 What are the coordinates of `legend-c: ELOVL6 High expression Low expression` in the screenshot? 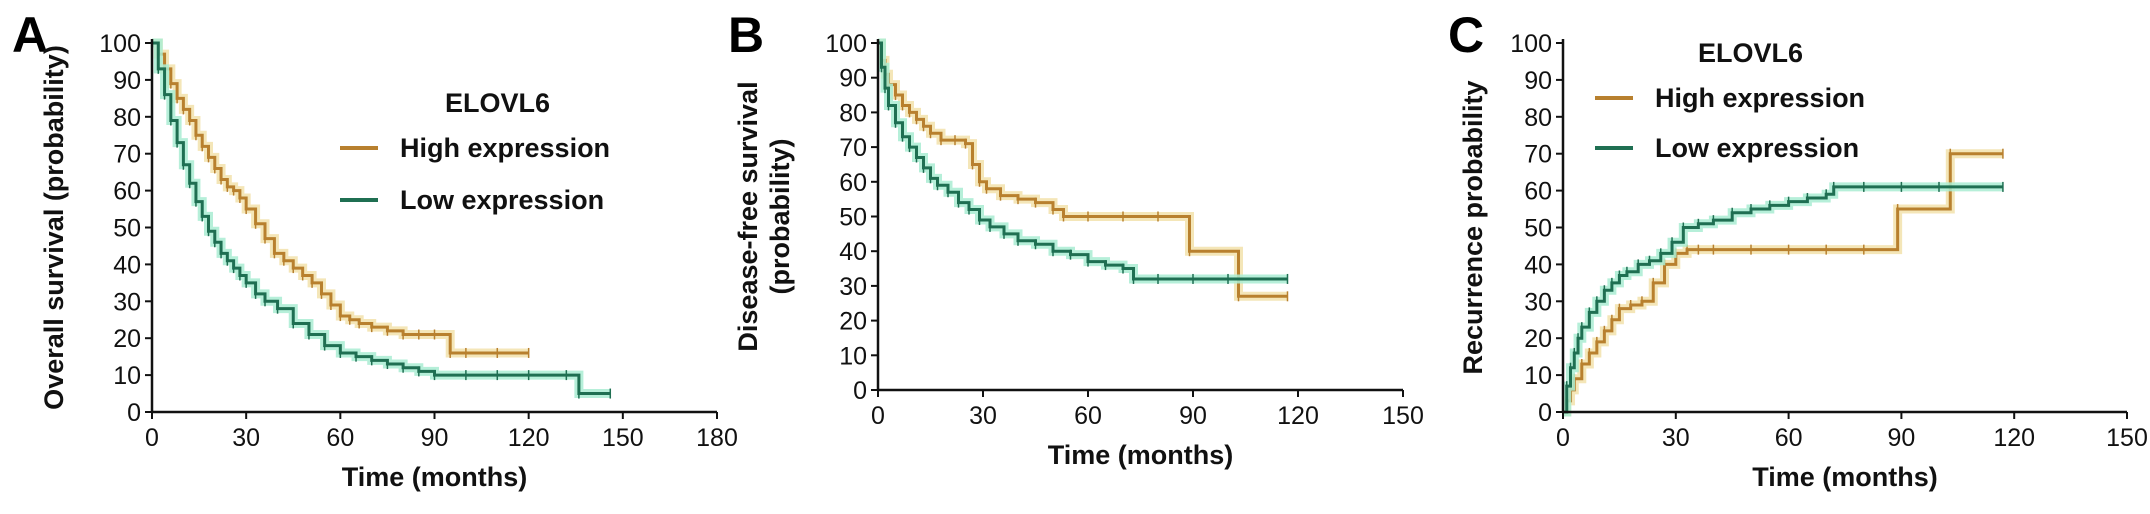 It's located at (1730, 100).